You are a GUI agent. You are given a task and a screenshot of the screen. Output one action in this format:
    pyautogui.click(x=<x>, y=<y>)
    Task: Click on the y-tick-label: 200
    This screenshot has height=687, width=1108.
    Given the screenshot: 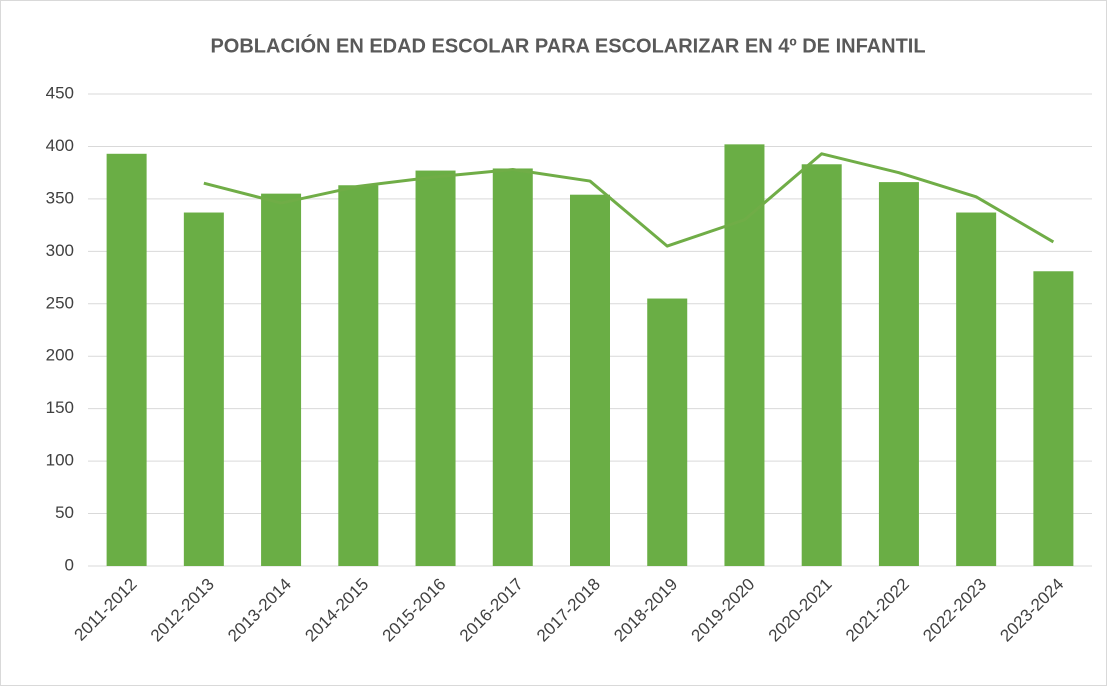 What is the action you would take?
    pyautogui.click(x=60, y=355)
    